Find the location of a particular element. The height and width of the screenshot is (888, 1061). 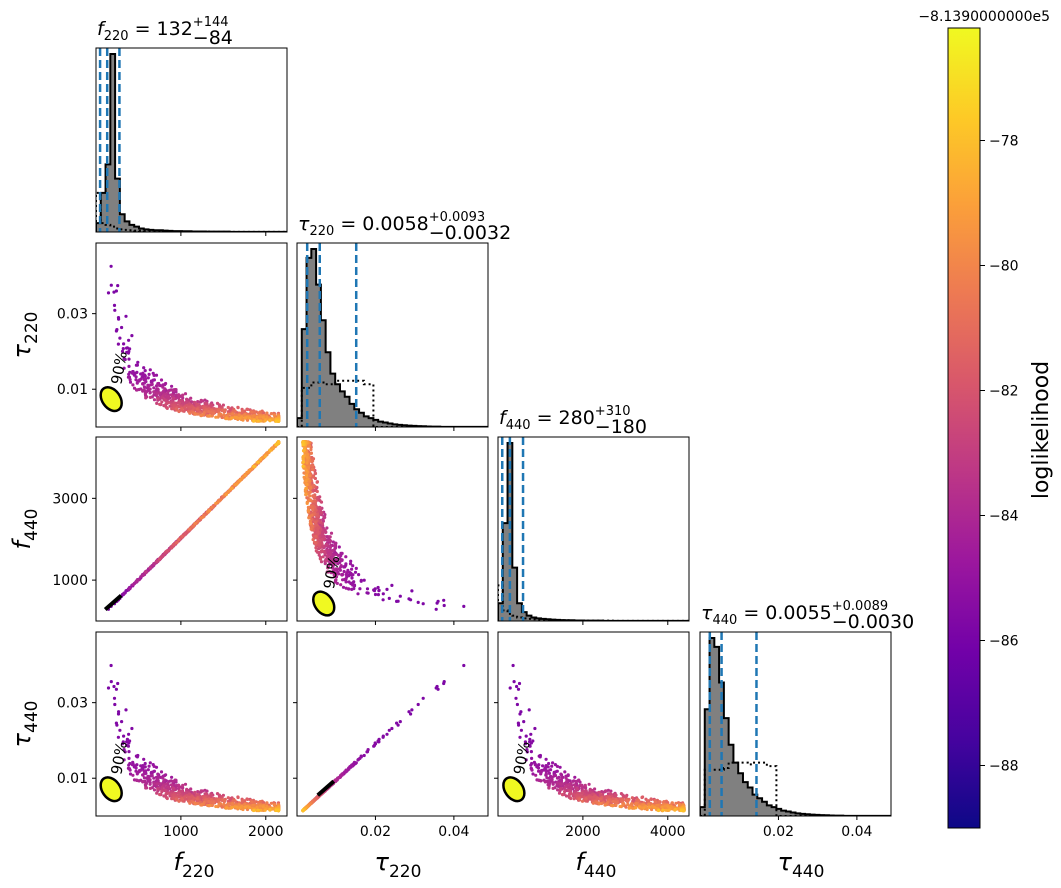

contour-label: 90% is located at coordinates (332, 572).